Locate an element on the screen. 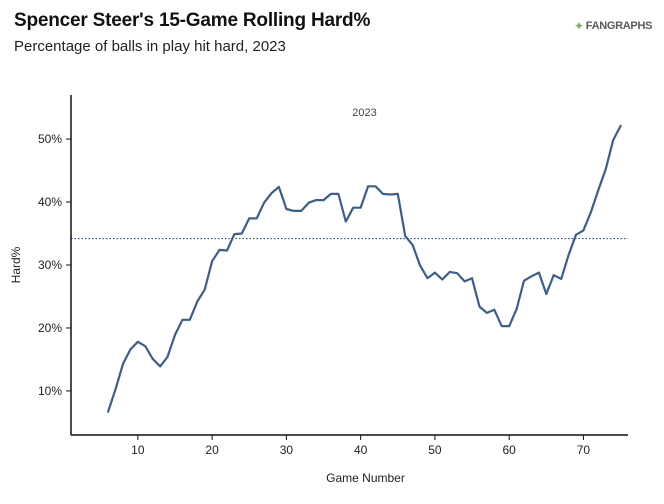 The width and height of the screenshot is (664, 504). year-annotation: 2023 is located at coordinates (364, 113).